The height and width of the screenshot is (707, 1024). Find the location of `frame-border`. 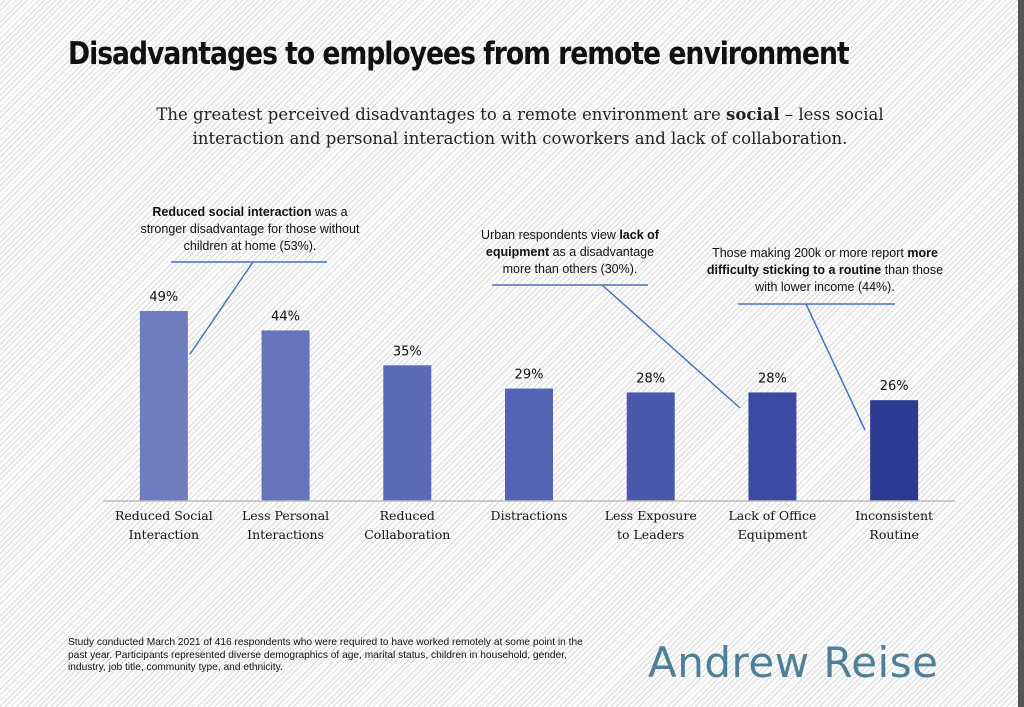

frame-border is located at coordinates (1021, 353).